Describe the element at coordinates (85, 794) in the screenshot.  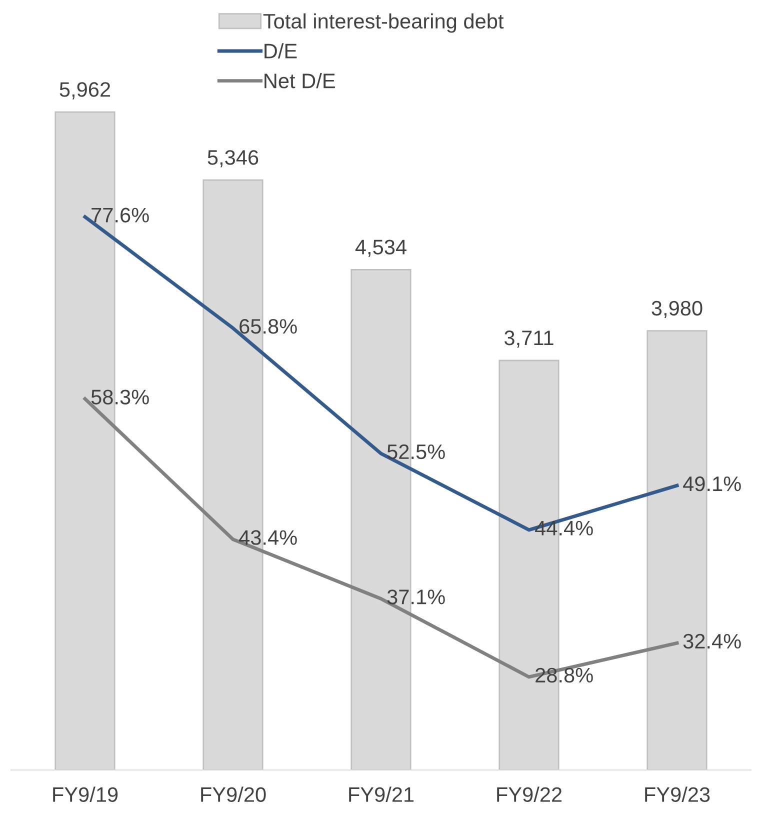
I see `x-tick-label: FY9/19` at that location.